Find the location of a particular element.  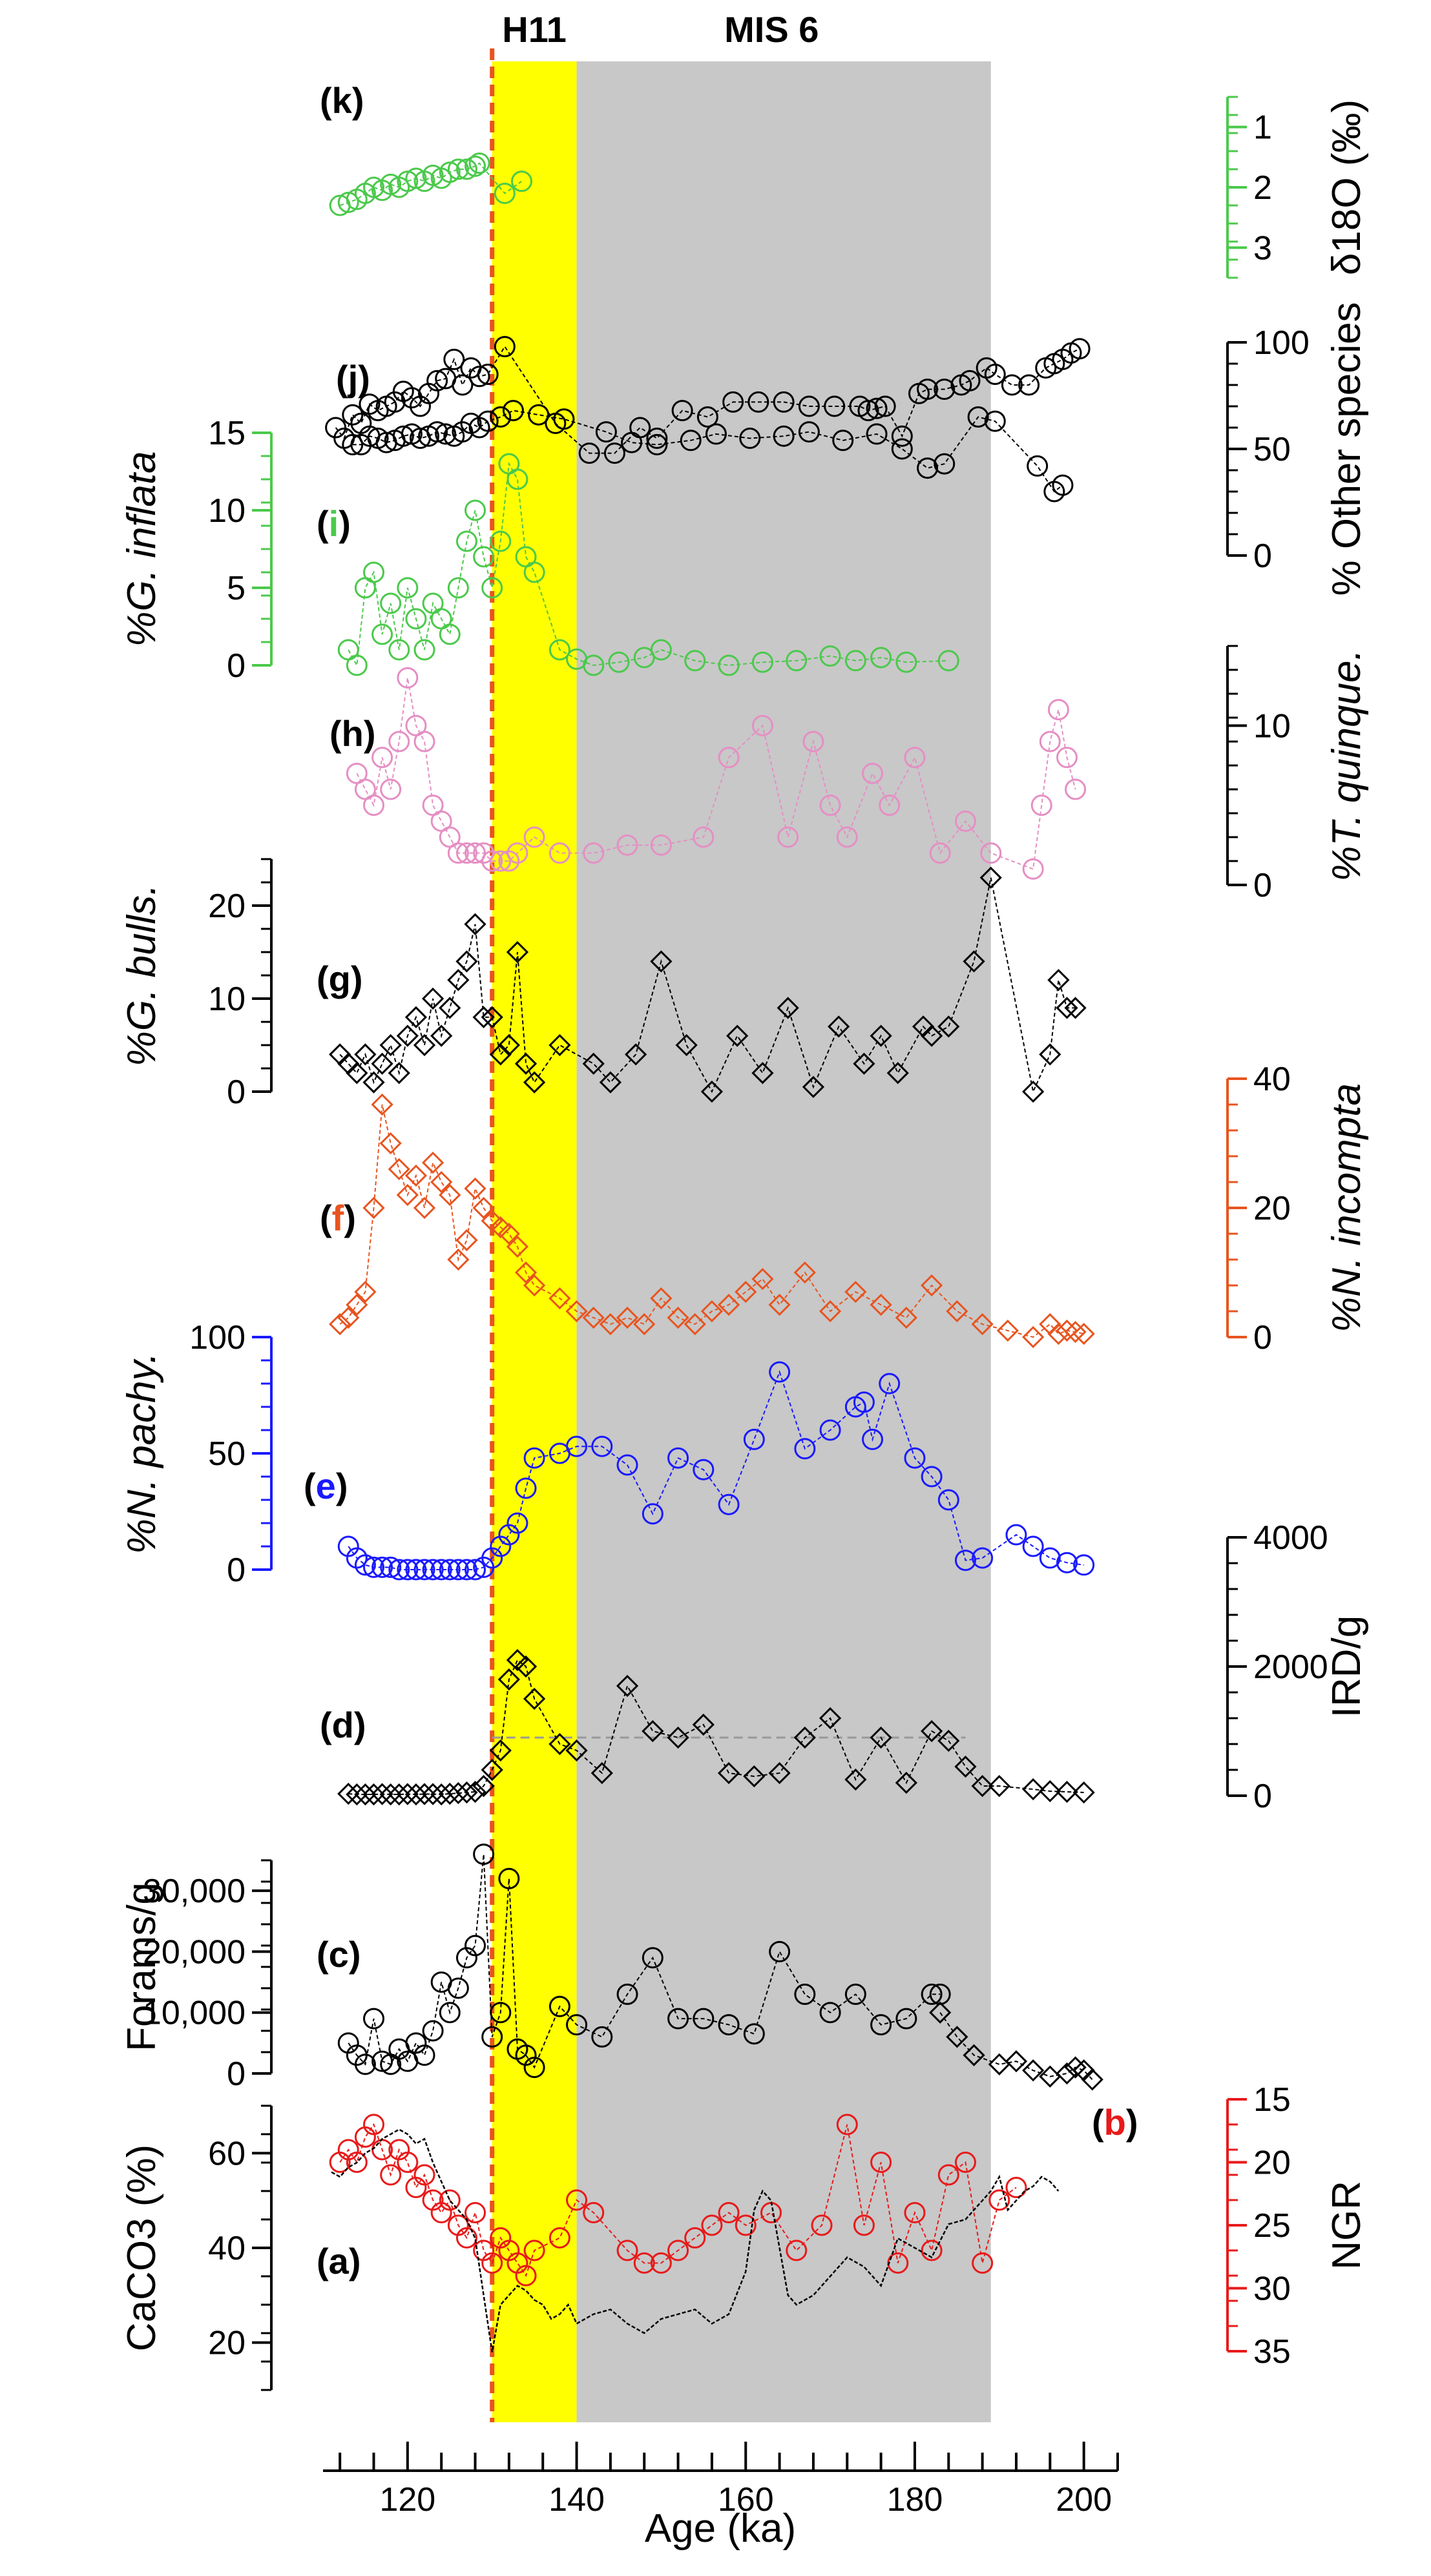

y-tick-label-i: 0 is located at coordinates (236, 666).